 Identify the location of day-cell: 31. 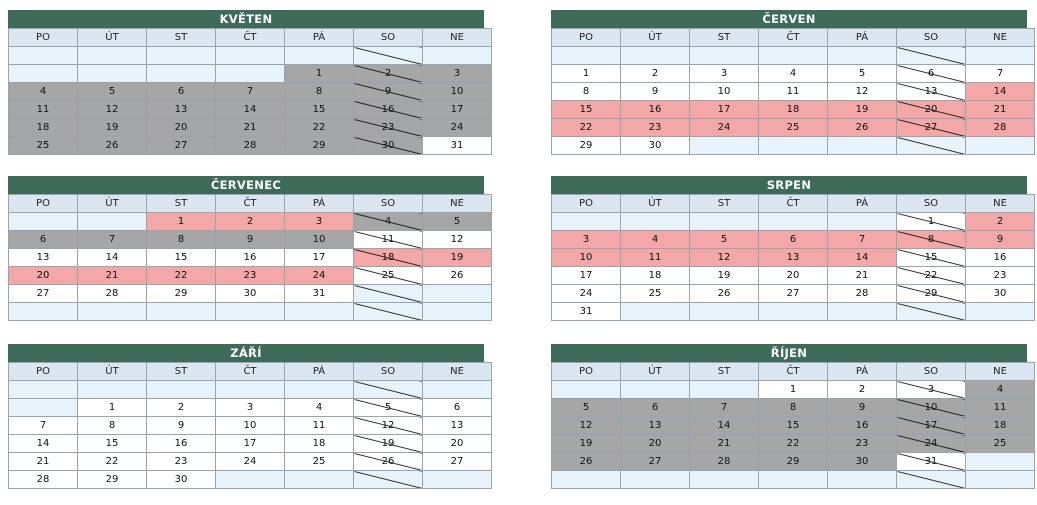
(319, 293).